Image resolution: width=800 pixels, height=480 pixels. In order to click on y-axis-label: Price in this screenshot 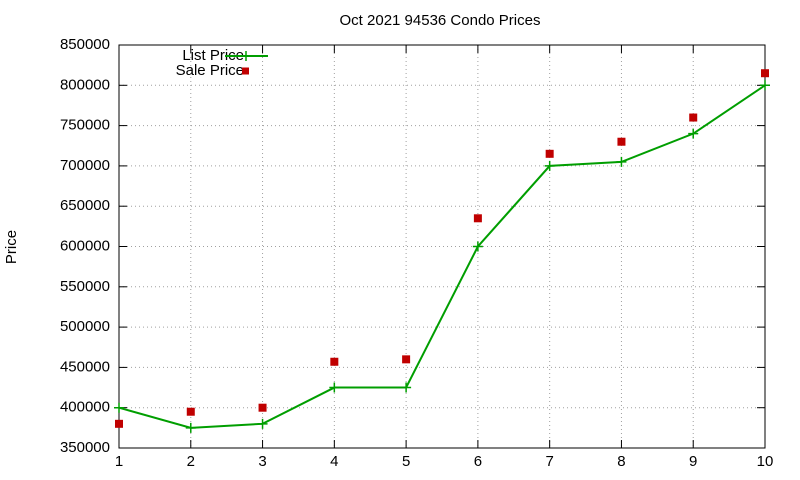, I will do `click(11, 247)`.